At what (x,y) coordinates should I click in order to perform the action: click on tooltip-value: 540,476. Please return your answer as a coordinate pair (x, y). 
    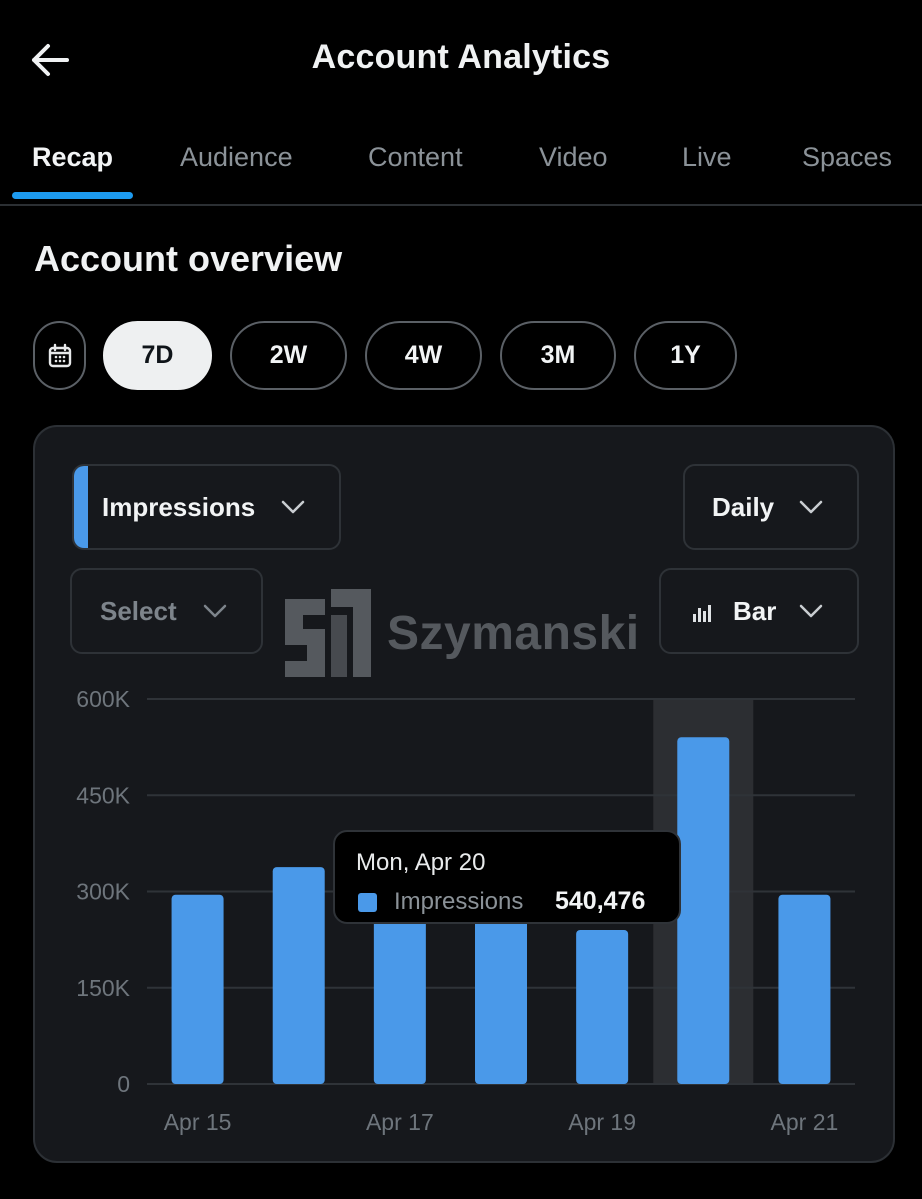
    Looking at the image, I should click on (600, 901).